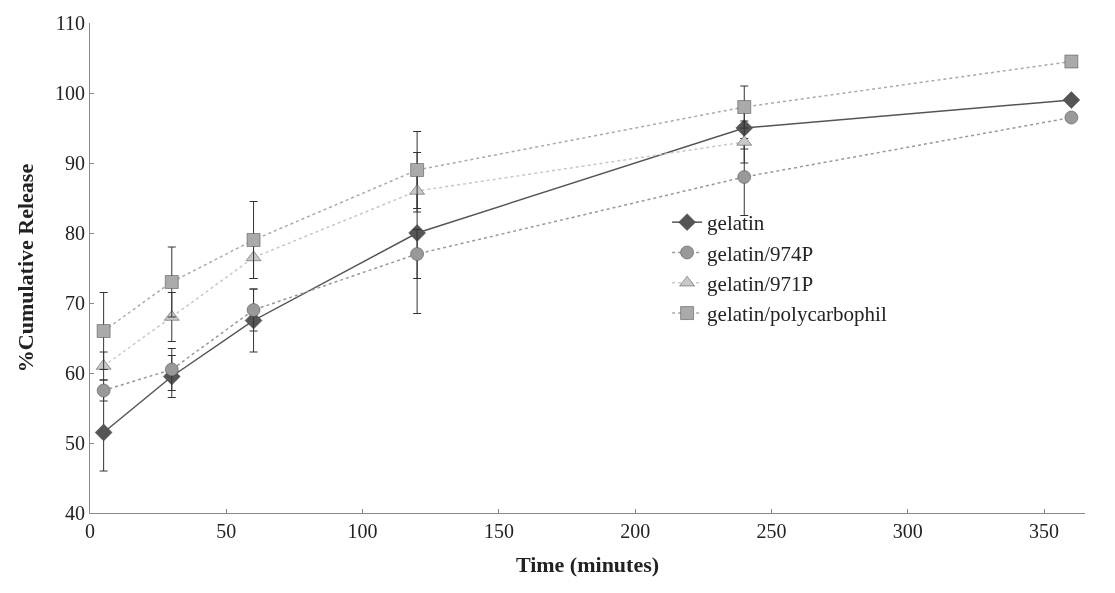 The image size is (1115, 593). Describe the element at coordinates (90, 531) in the screenshot. I see `x-tick-label: 0` at that location.